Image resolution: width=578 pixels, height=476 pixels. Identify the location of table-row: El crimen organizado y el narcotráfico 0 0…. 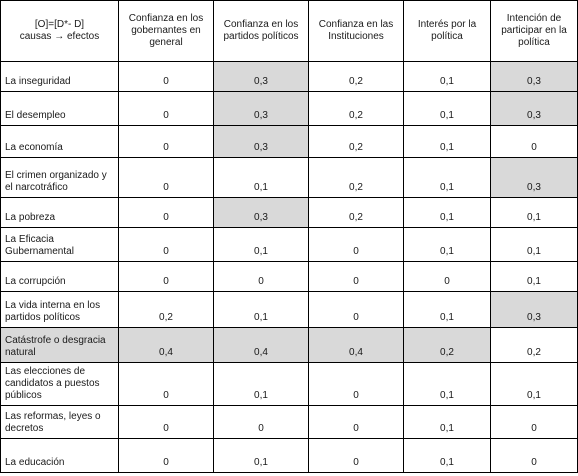
(289, 177).